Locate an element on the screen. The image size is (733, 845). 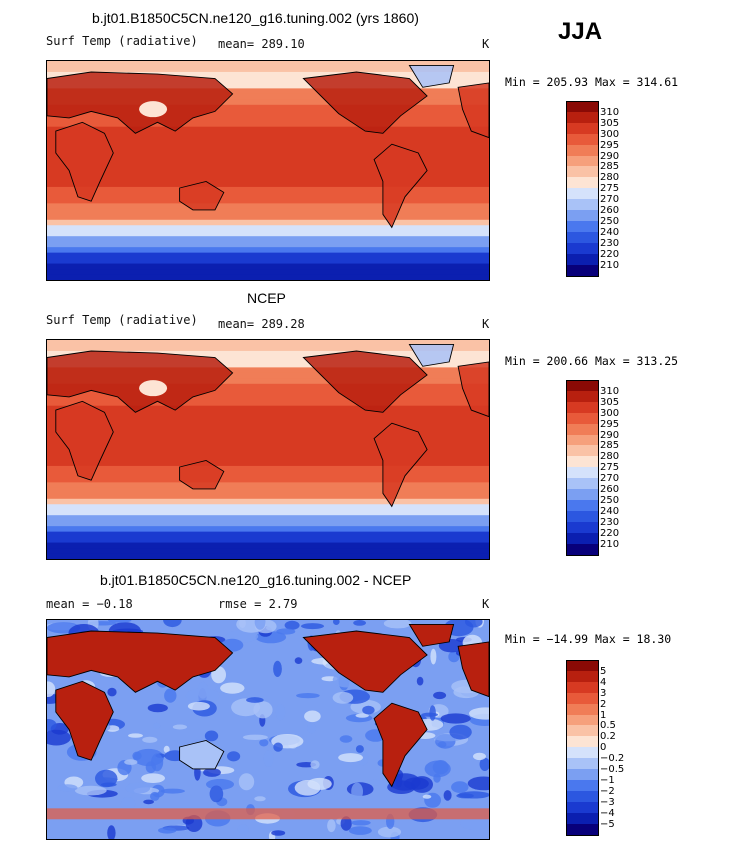
panel-3-rmse: rmse = 2.79 is located at coordinates (258, 604).